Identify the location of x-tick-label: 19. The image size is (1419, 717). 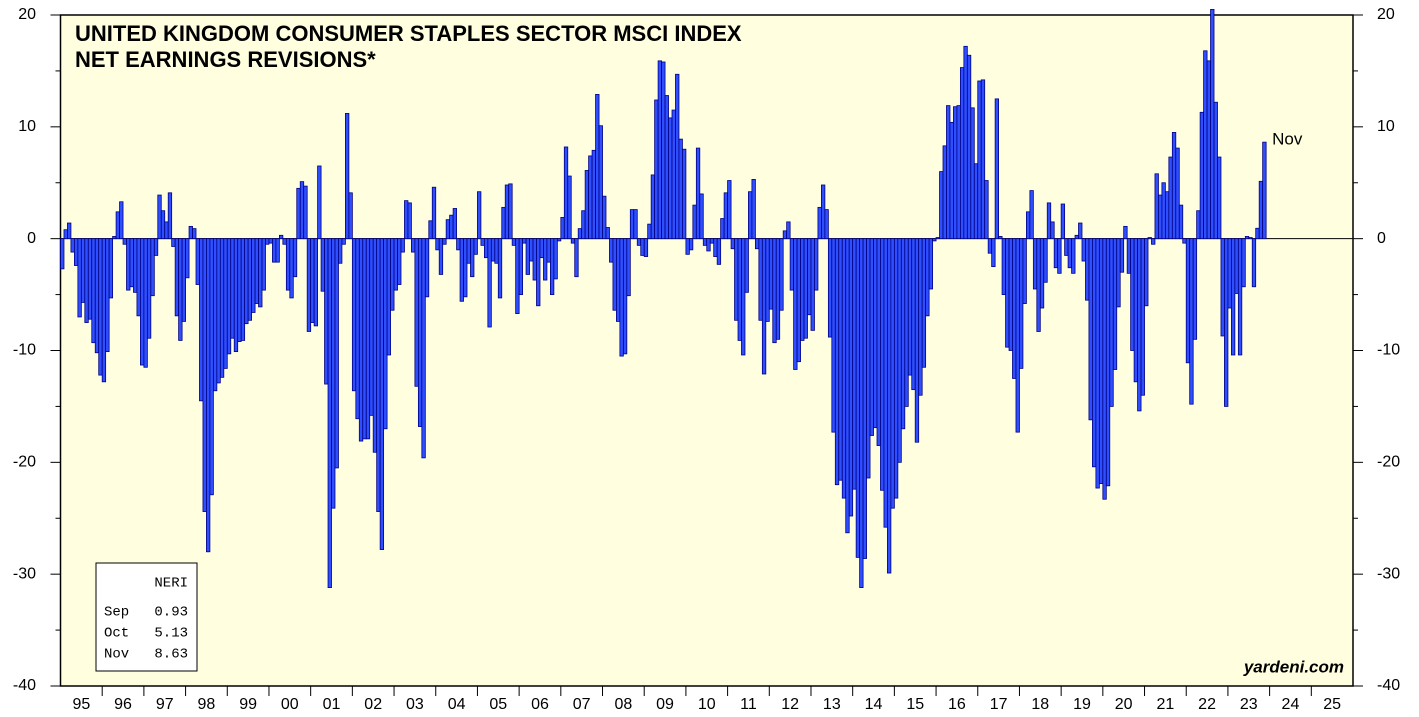
(1082, 704).